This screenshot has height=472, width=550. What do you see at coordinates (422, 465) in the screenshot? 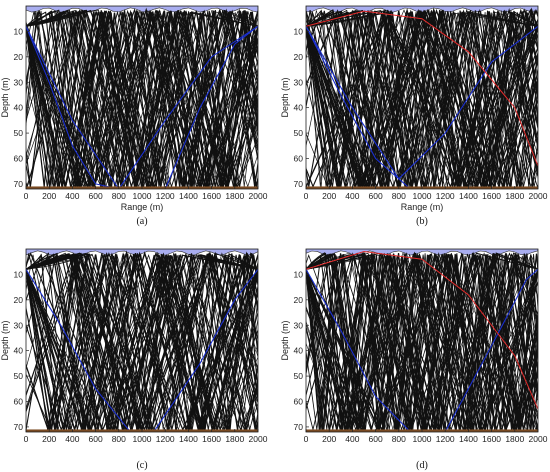
I see `panel-caption: (d)` at bounding box center [422, 465].